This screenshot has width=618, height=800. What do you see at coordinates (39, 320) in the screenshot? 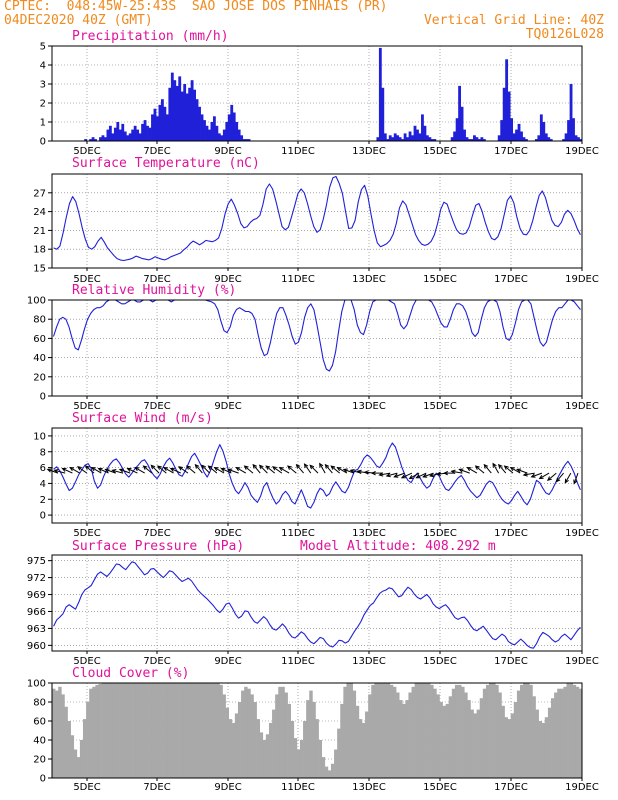
I see `y-tick-label: 80` at bounding box center [39, 320].